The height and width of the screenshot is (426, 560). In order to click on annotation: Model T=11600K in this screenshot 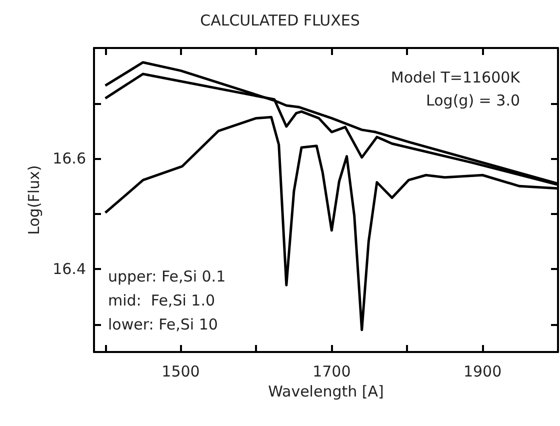, I will do `click(456, 77)`.